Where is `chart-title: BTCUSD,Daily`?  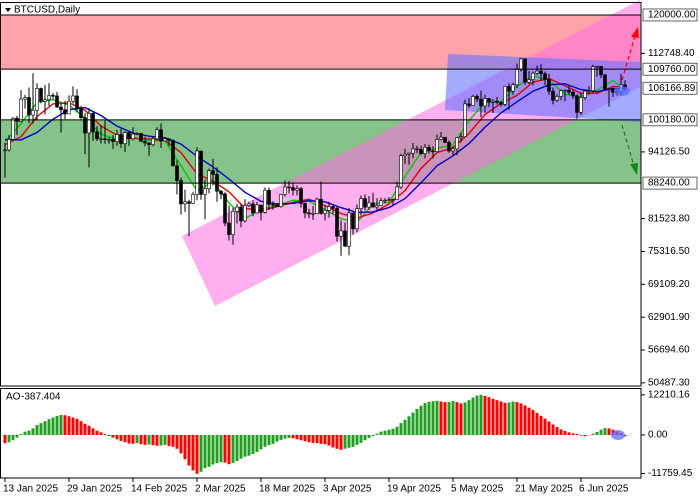 chart-title: BTCUSD,Daily is located at coordinates (47, 10).